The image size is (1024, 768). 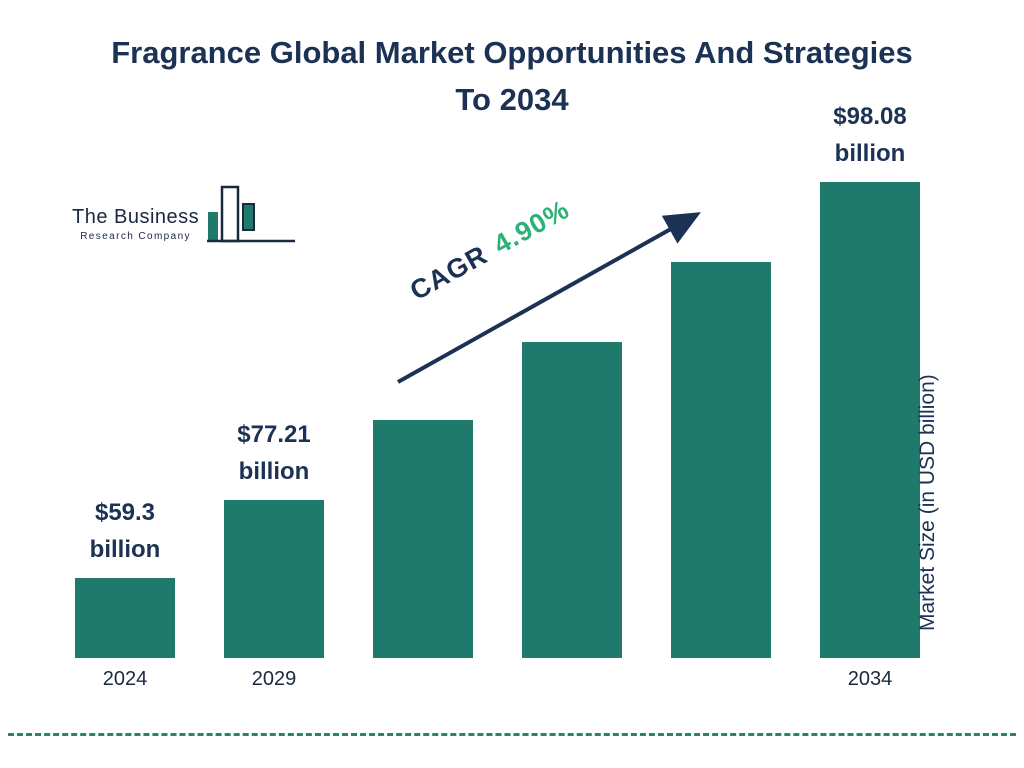 What do you see at coordinates (125, 389) in the screenshot?
I see `bar-column-2024: $59.3 billion 2024` at bounding box center [125, 389].